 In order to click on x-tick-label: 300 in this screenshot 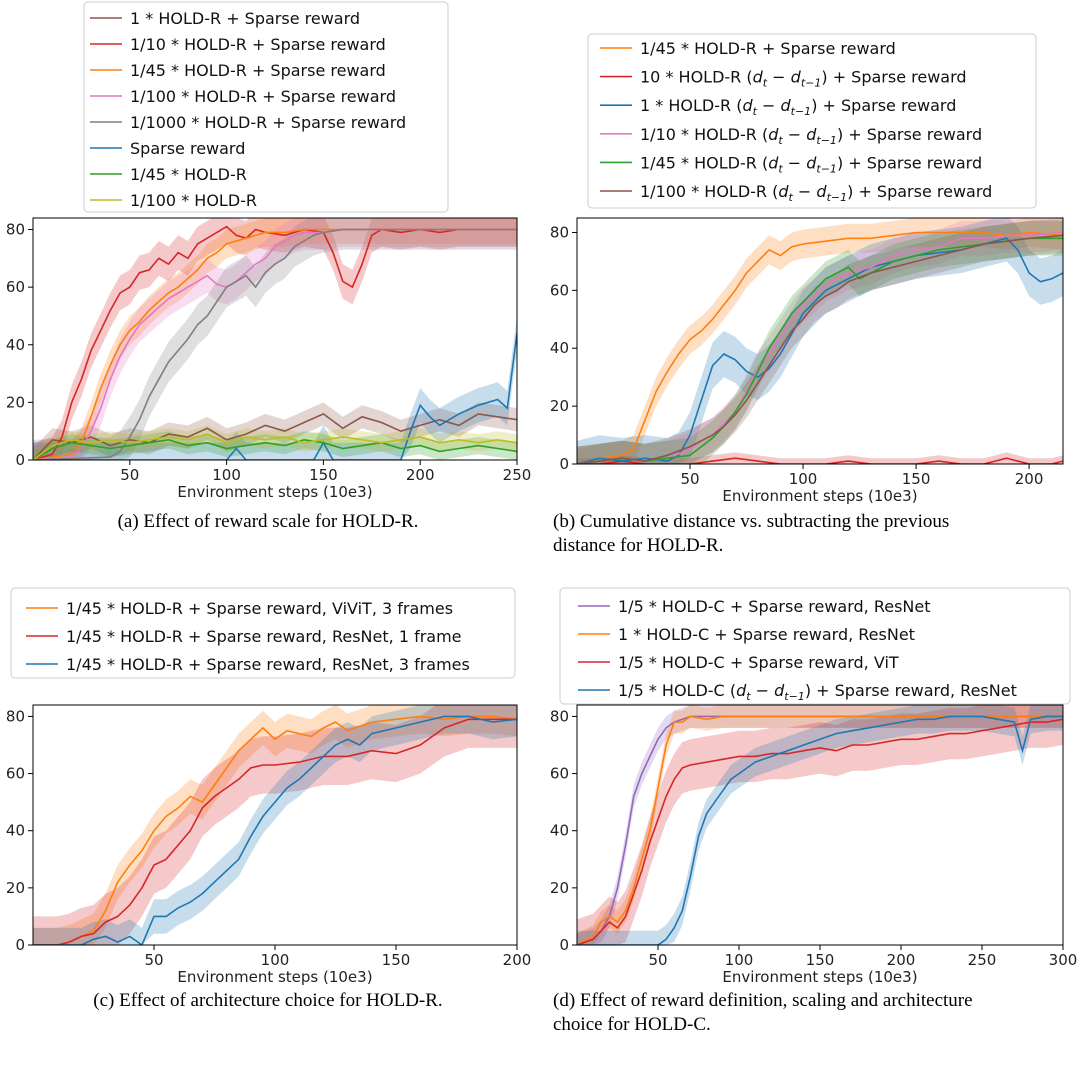, I will do `click(1063, 960)`.